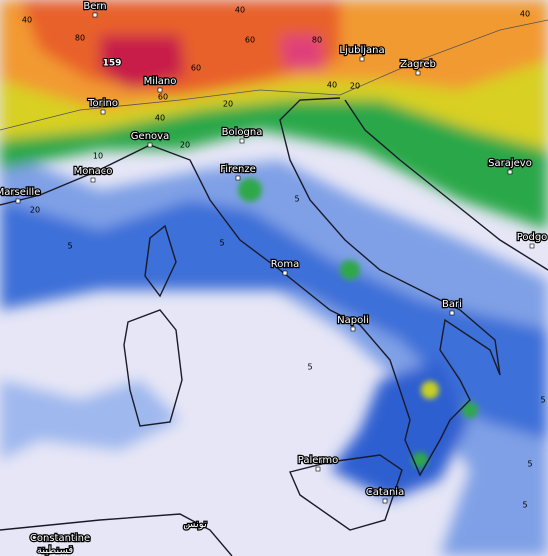 This screenshot has height=556, width=548. I want to click on city-label: Catania, so click(385, 492).